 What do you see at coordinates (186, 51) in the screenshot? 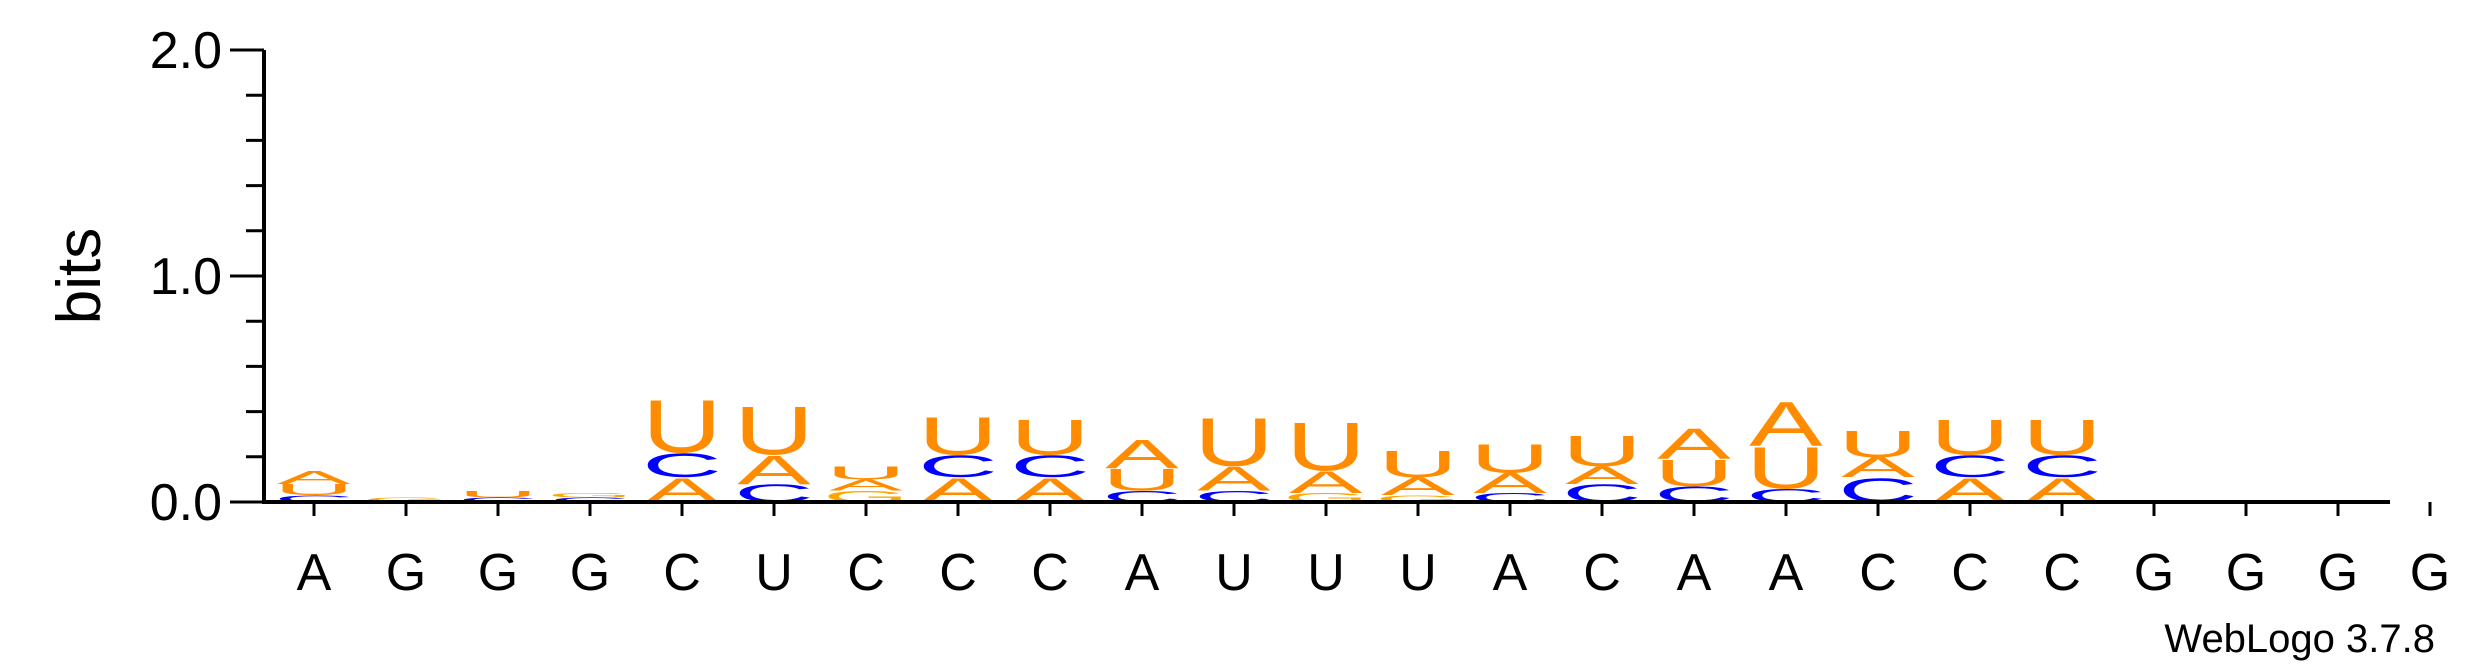
I see `y-tick-label: 2.0` at bounding box center [186, 51].